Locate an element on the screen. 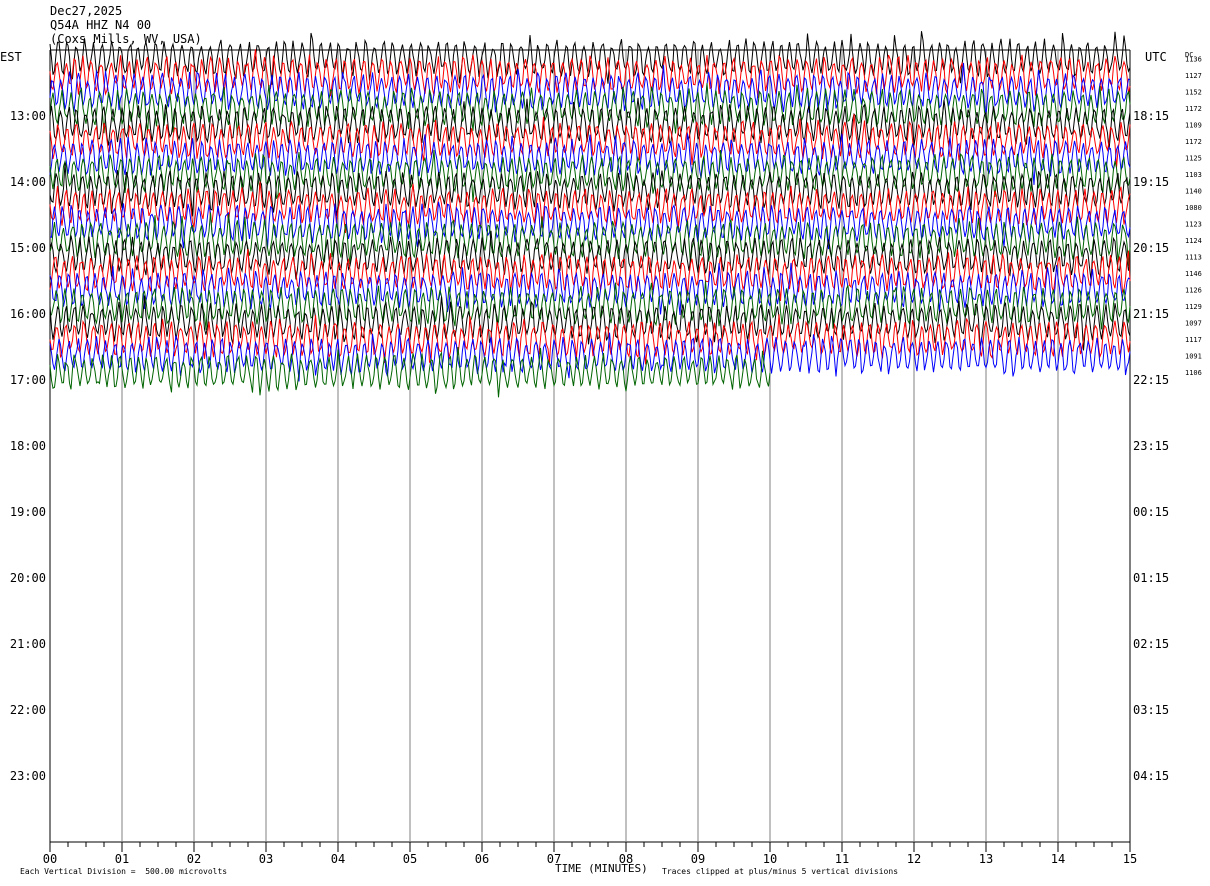  x-tick-label: 15 is located at coordinates (1130, 859).